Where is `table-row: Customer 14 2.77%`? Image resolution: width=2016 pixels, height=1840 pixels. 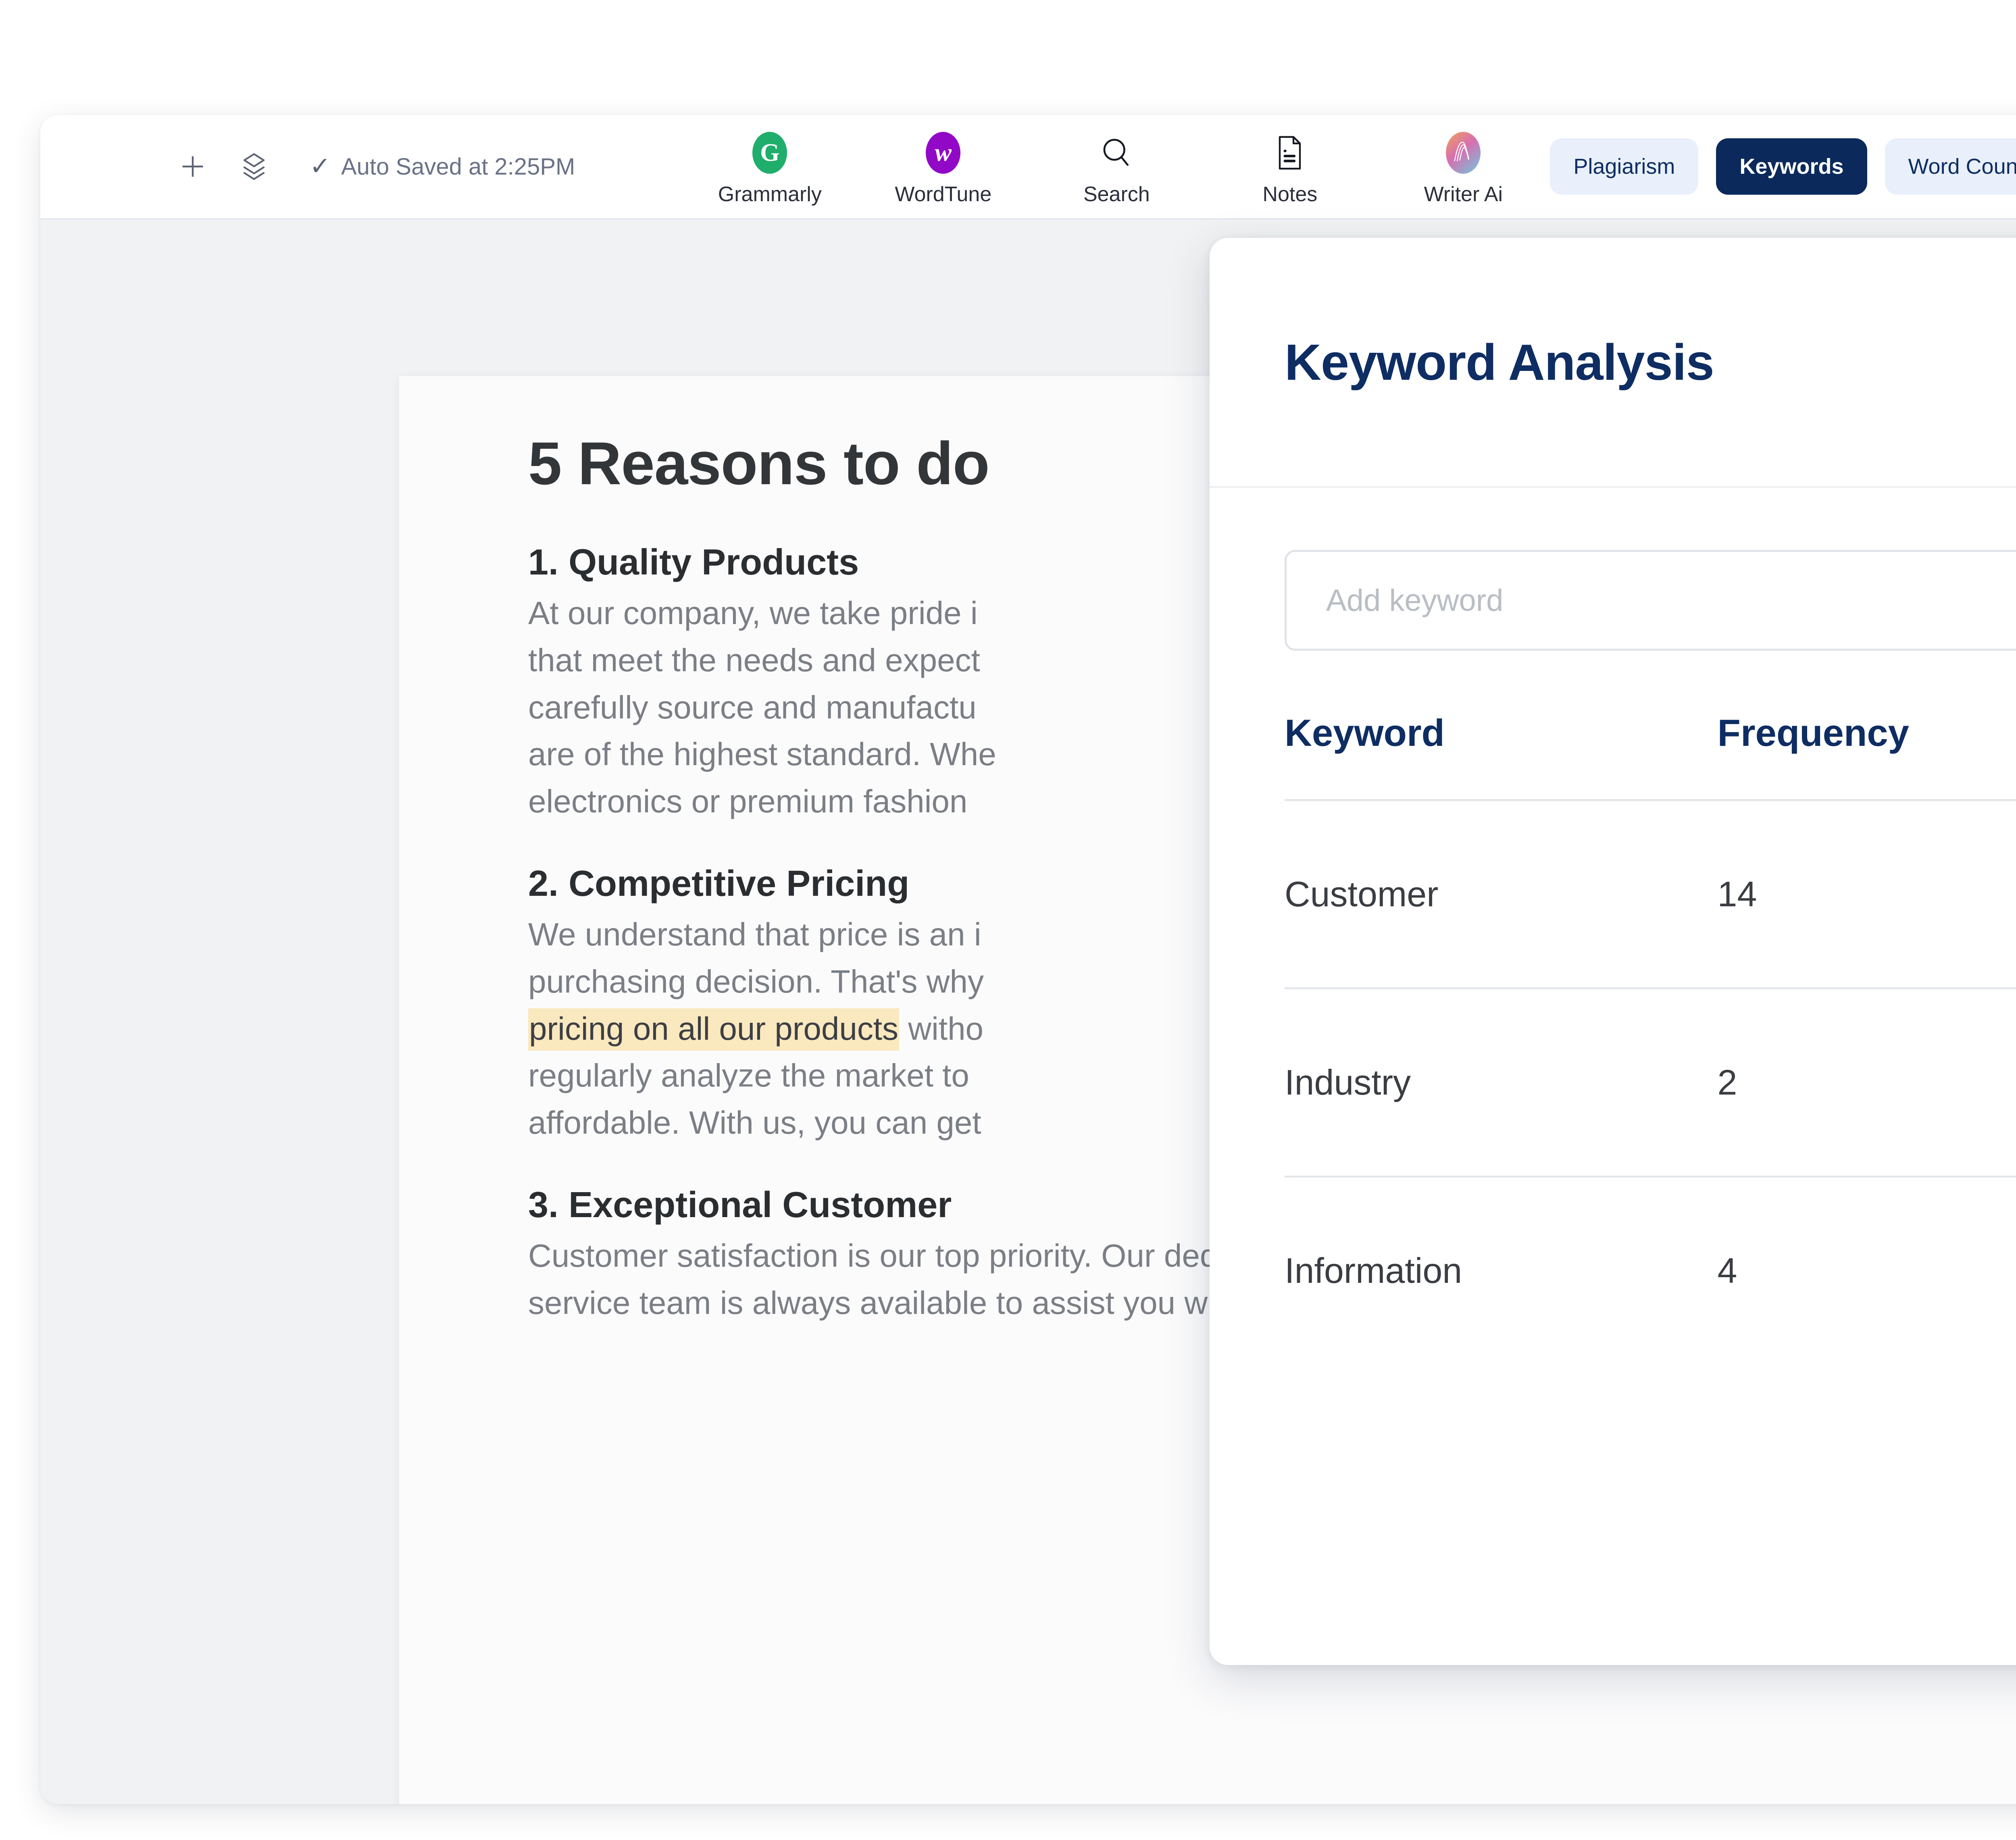
table-row: Customer 14 2.77% is located at coordinates (1650, 894).